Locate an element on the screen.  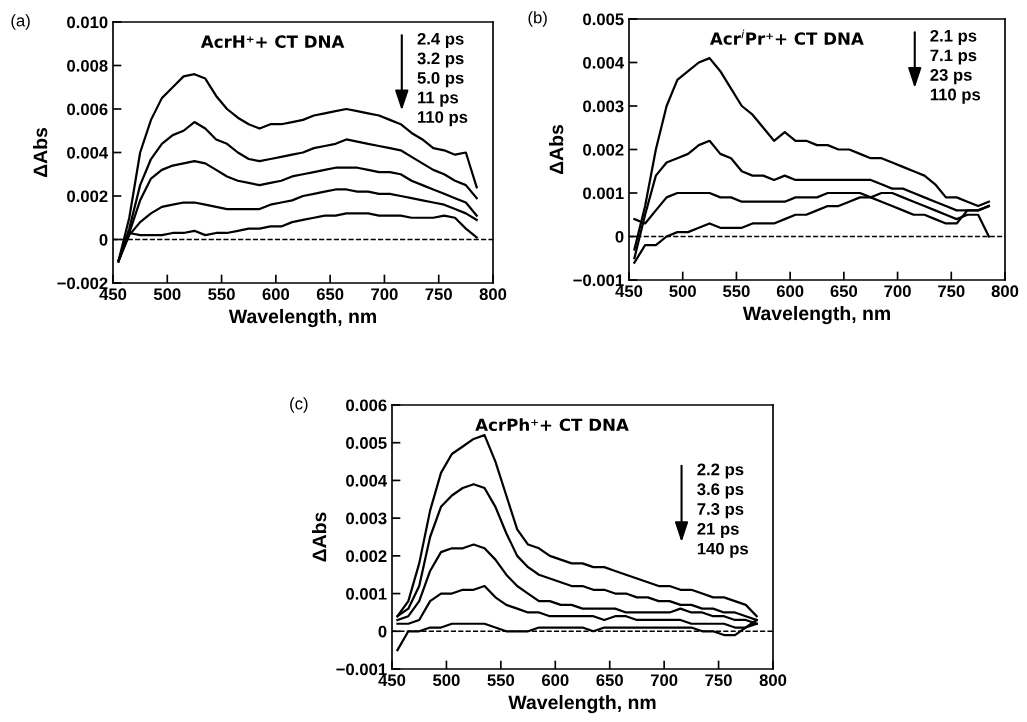
annotation: 2.1 ps is located at coordinates (953, 37).